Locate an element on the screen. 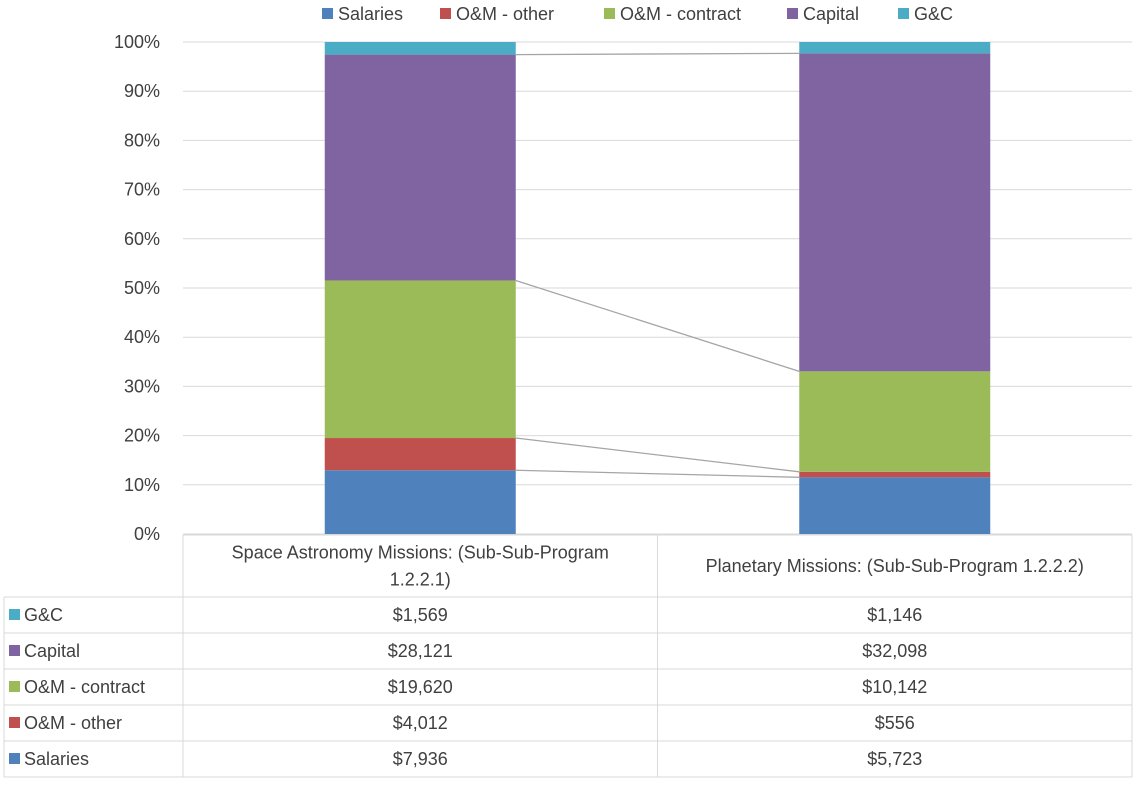 The image size is (1138, 789). table-cell-value: $4,012 is located at coordinates (420, 723).